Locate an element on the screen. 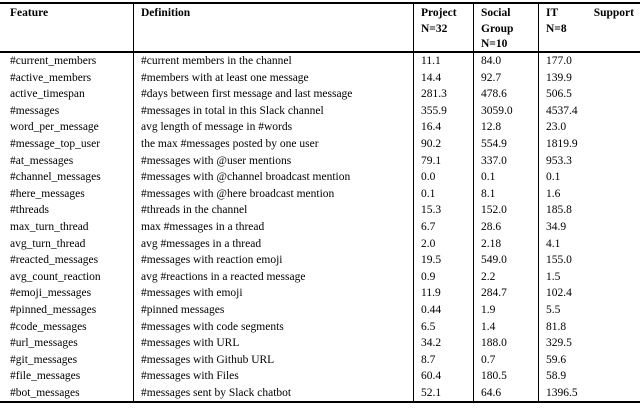 The width and height of the screenshot is (640, 409). feature-cell: #file_messages is located at coordinates (45, 376).